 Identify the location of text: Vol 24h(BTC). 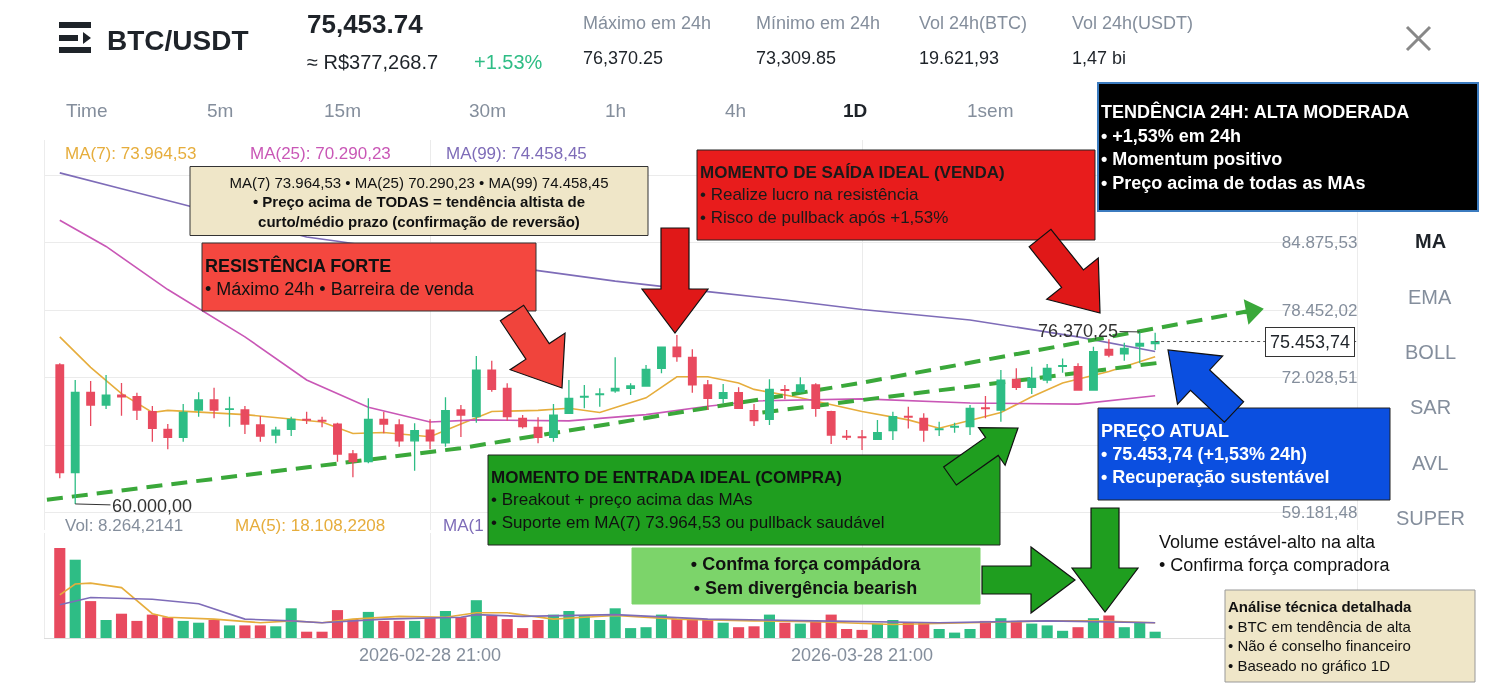
(973, 23).